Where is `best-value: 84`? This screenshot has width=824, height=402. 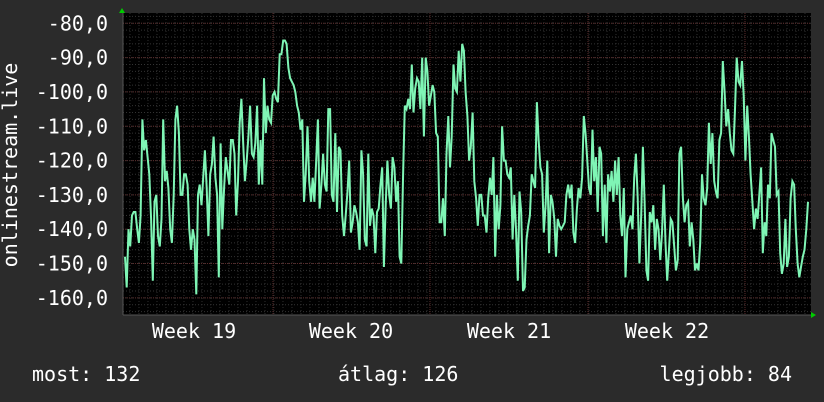 best-value: 84 is located at coordinates (779, 374).